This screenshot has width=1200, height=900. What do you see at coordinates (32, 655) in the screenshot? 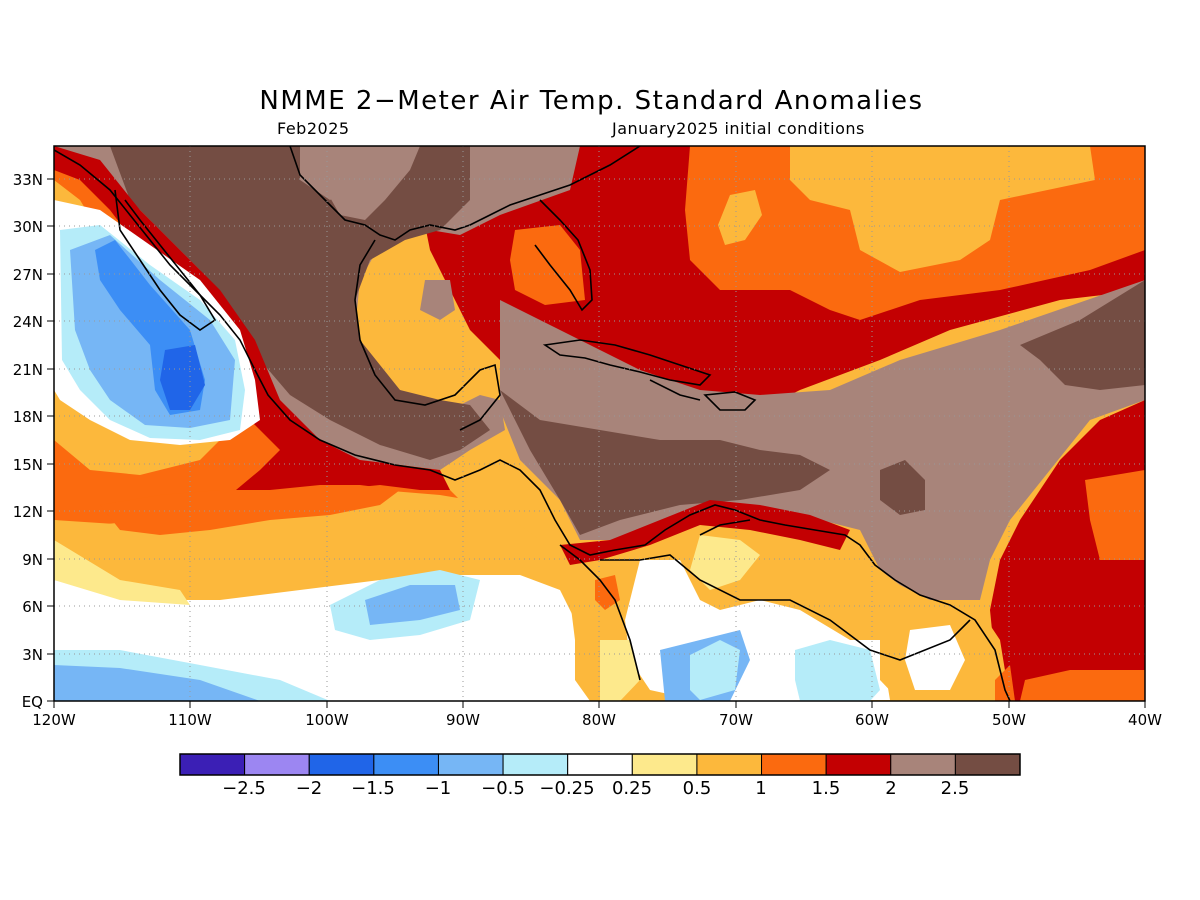
I see `lat-label: 3N` at bounding box center [32, 655].